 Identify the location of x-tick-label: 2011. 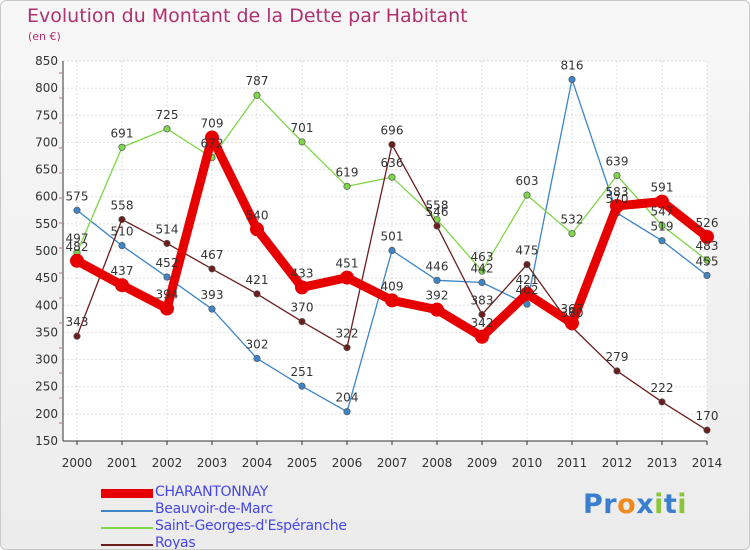
(572, 463).